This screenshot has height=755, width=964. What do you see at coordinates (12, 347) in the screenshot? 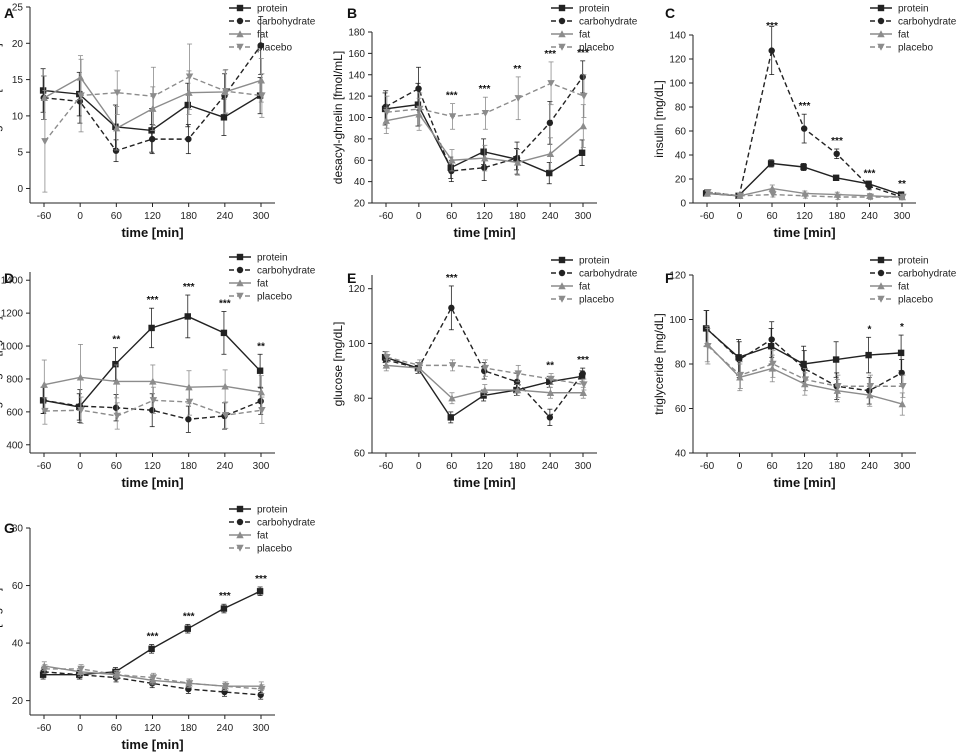
I see `y-tick-label: 1000` at bounding box center [12, 347].